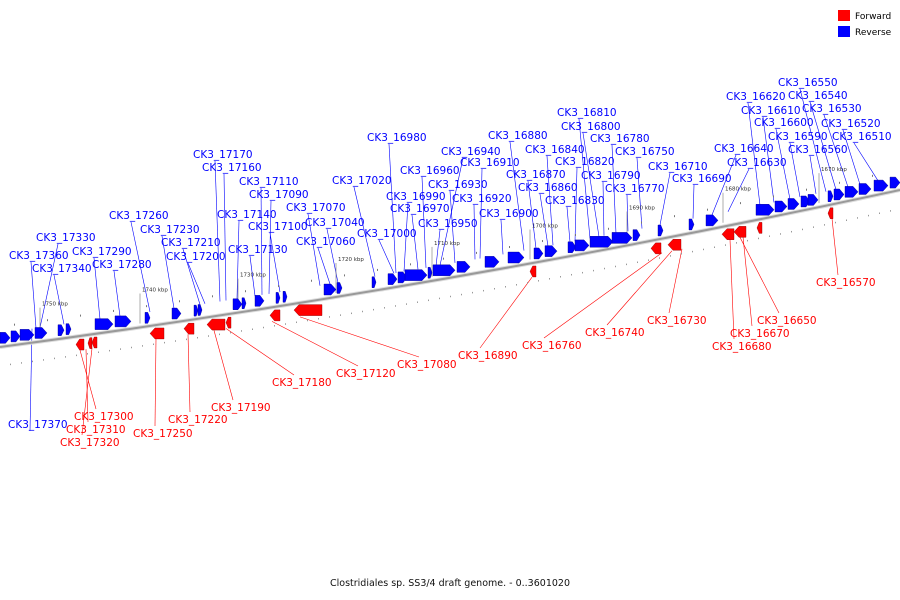  Describe the element at coordinates (326, 242) in the screenshot. I see `reverse-gene-label: CK3_17060` at that location.